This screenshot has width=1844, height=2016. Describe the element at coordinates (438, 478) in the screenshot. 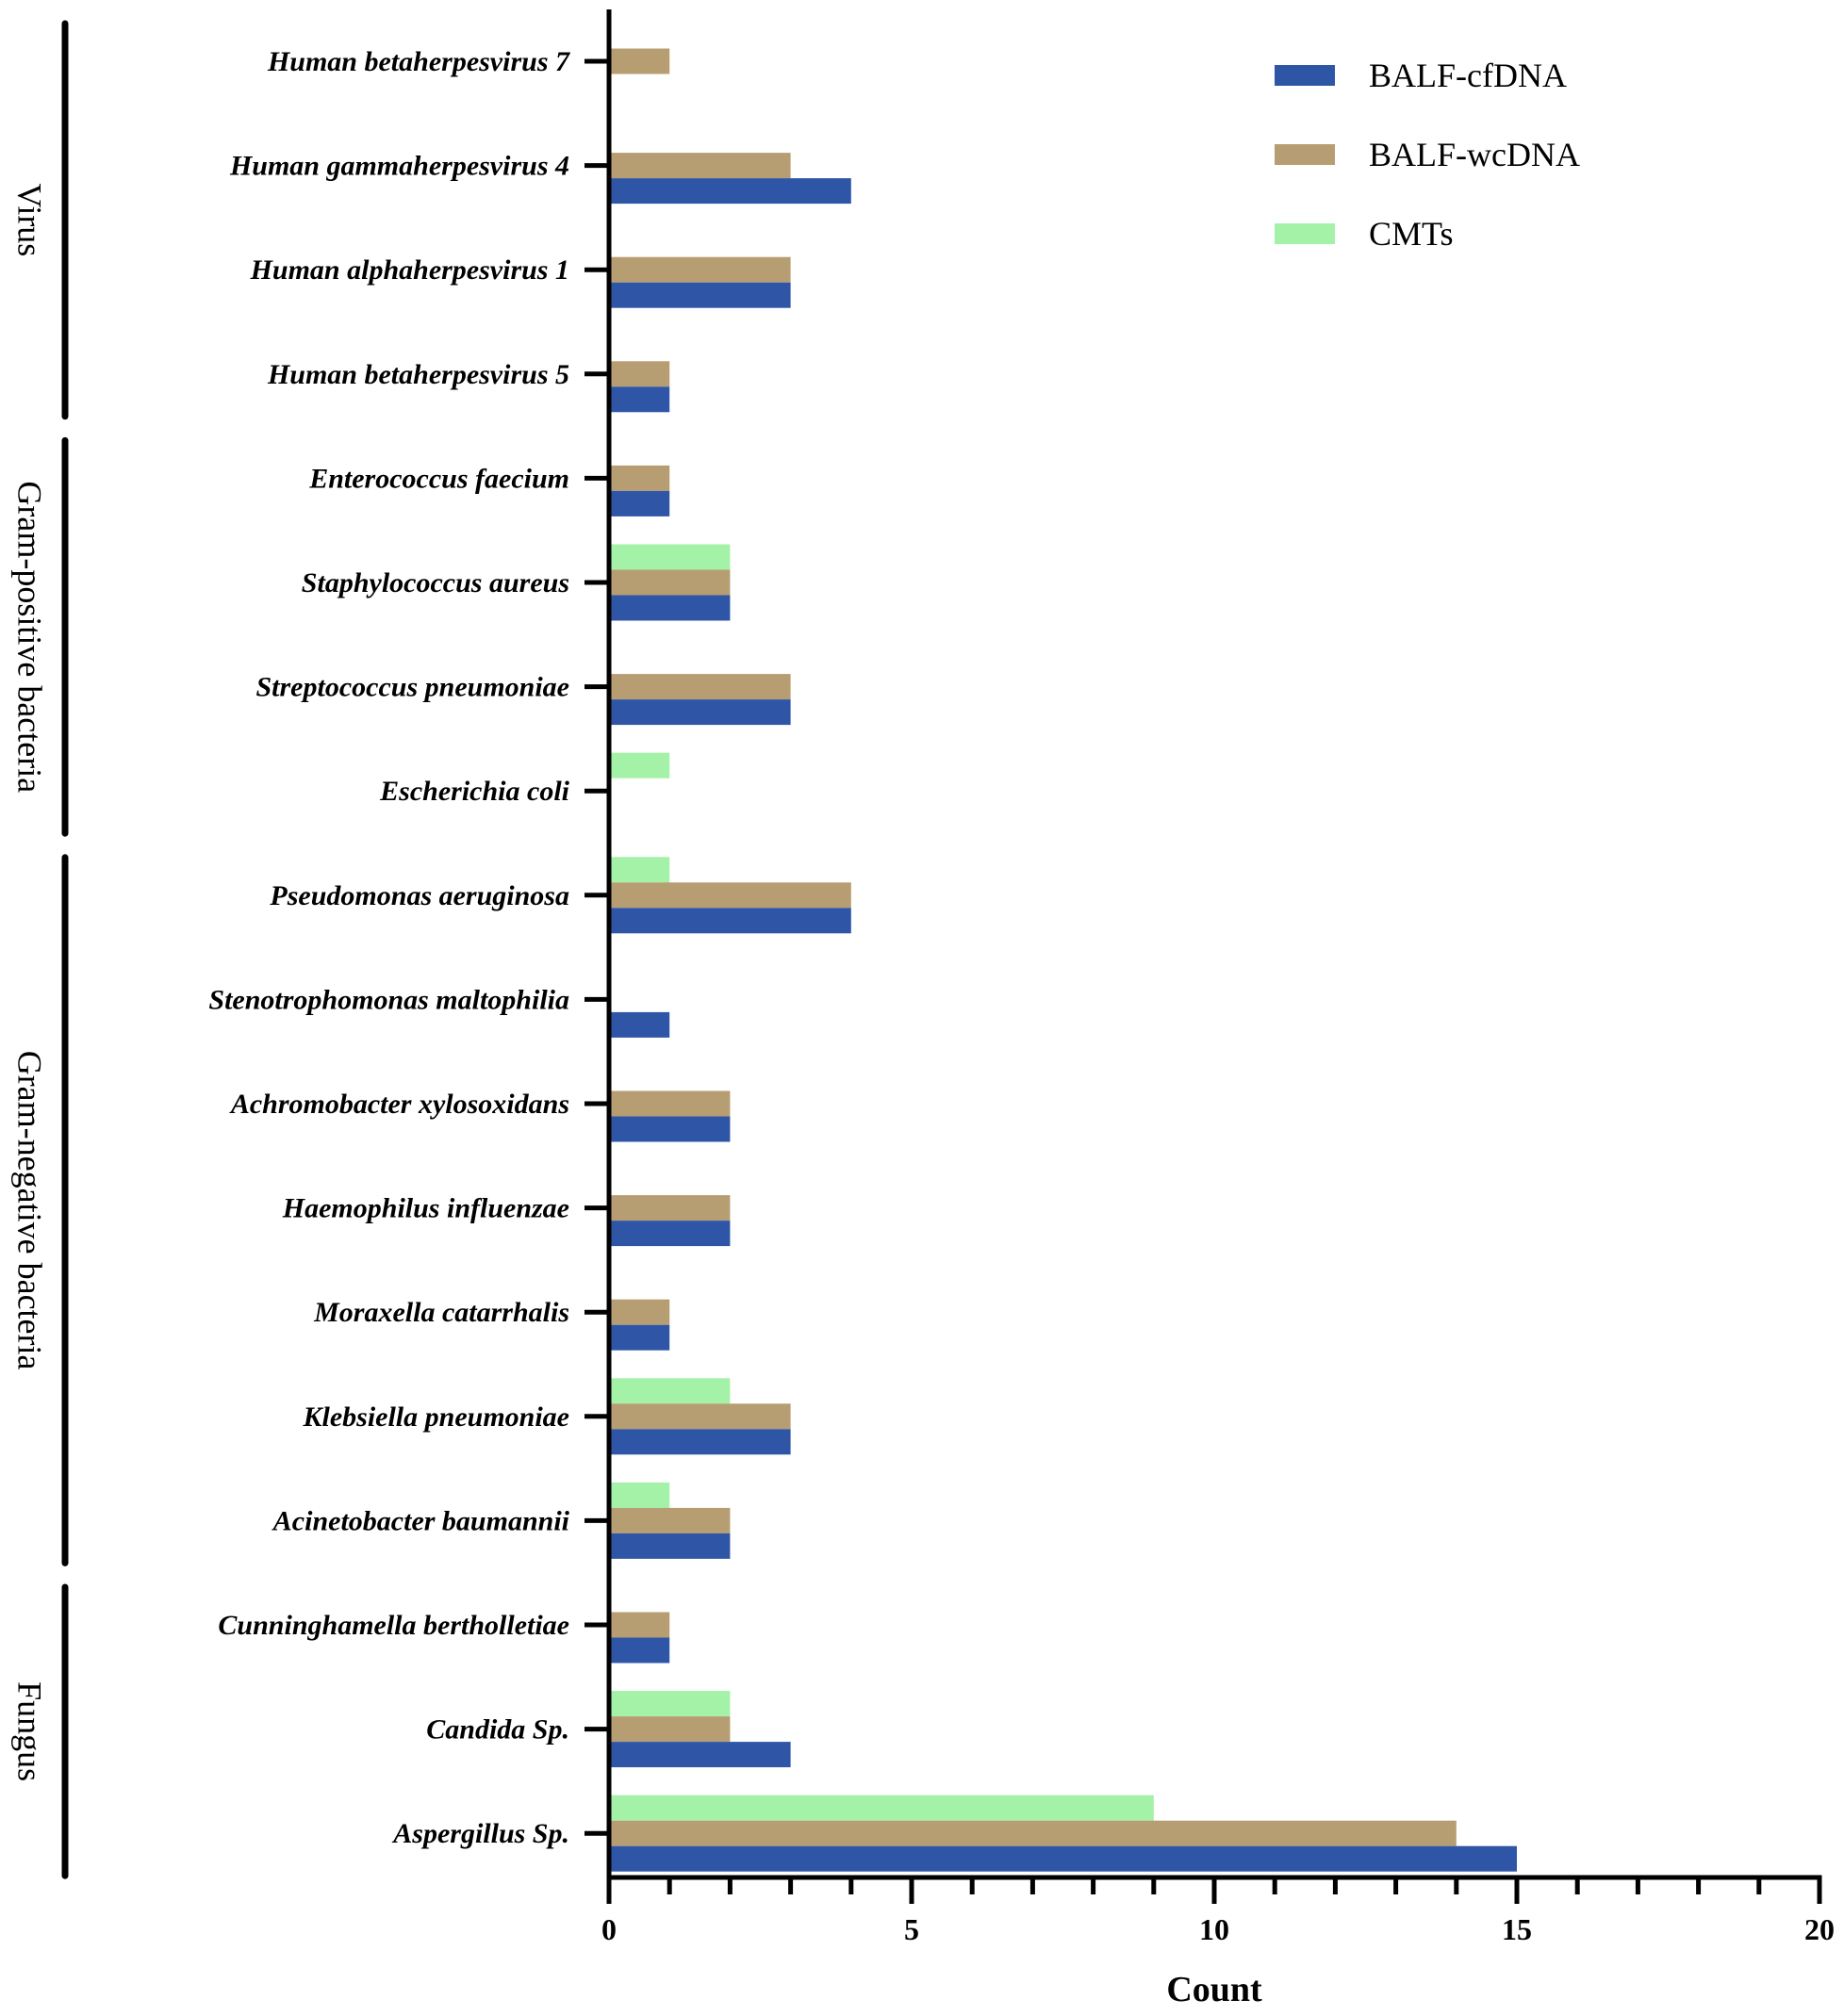

I see `category-label: Enterococcus faecium` at that location.